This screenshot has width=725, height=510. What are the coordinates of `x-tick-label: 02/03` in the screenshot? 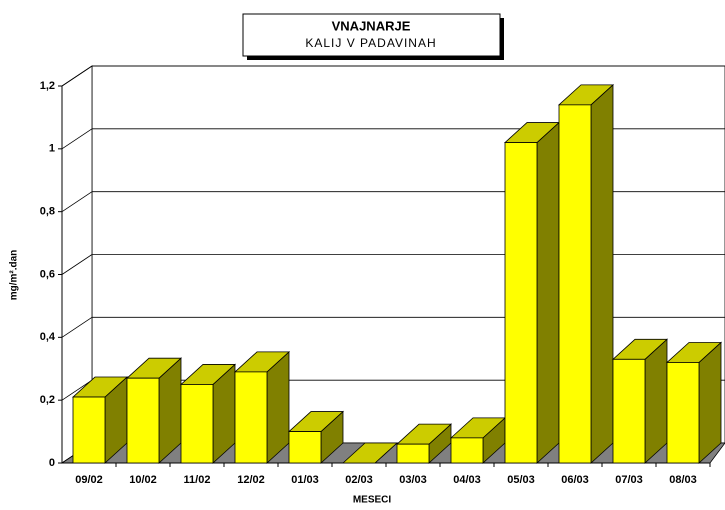 It's located at (359, 480).